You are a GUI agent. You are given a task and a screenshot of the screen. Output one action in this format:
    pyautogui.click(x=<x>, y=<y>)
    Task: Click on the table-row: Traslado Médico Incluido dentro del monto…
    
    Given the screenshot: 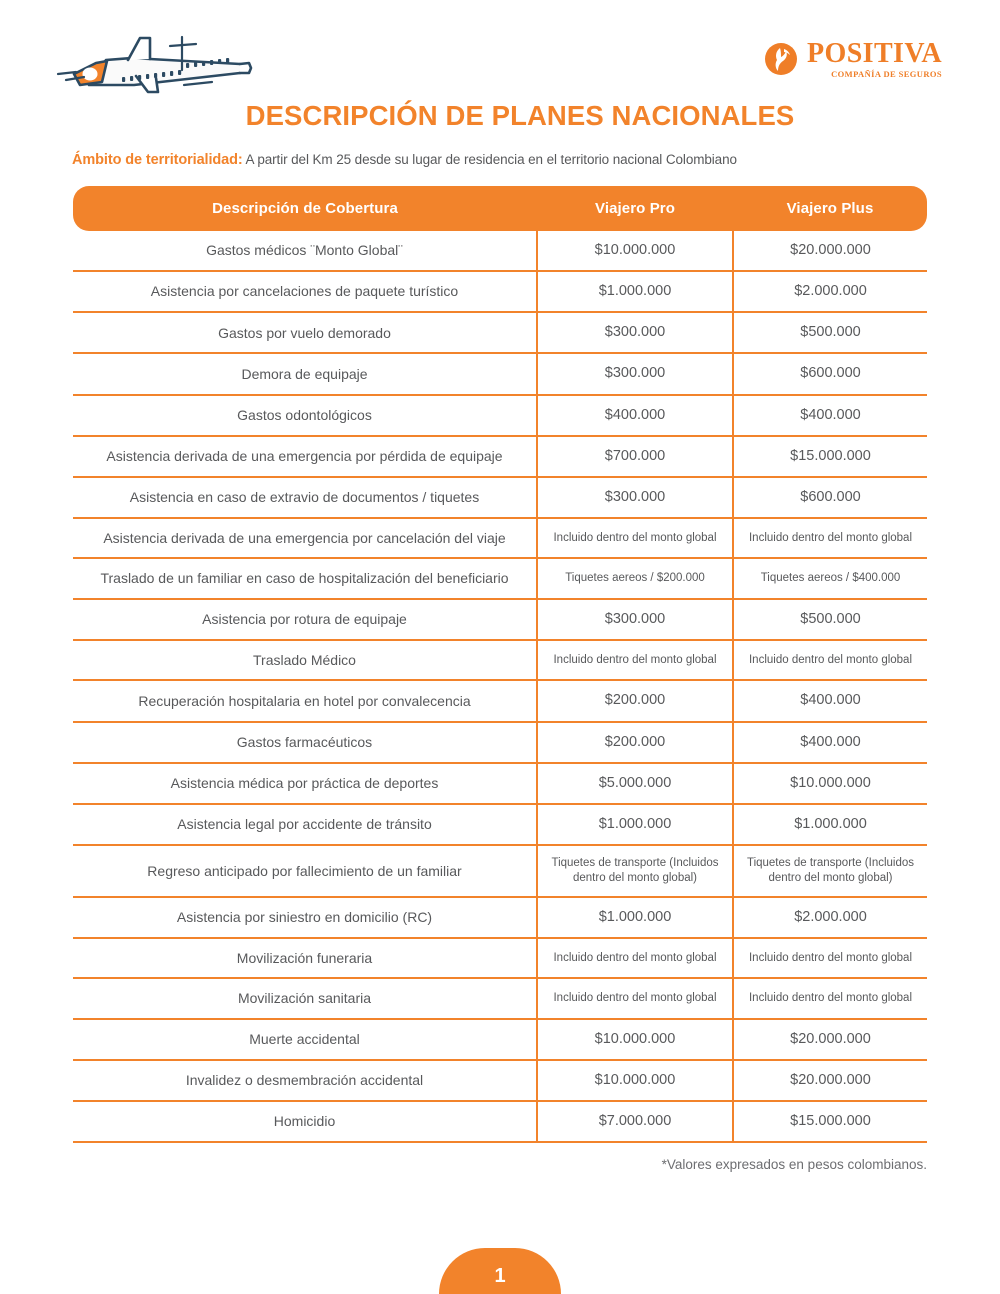 What is the action you would take?
    pyautogui.click(x=500, y=660)
    